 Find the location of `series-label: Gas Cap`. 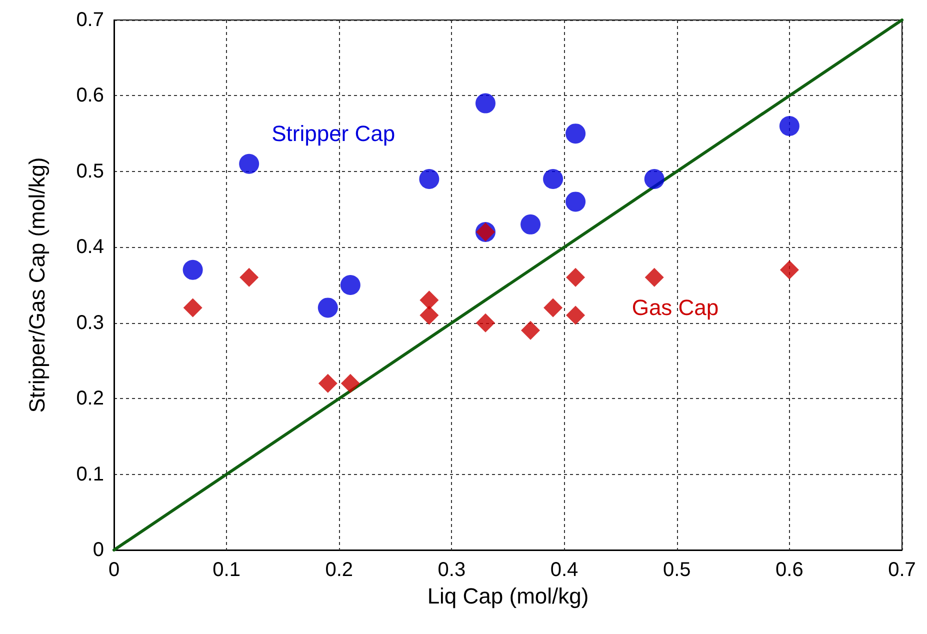

series-label: Gas Cap is located at coordinates (675, 307).